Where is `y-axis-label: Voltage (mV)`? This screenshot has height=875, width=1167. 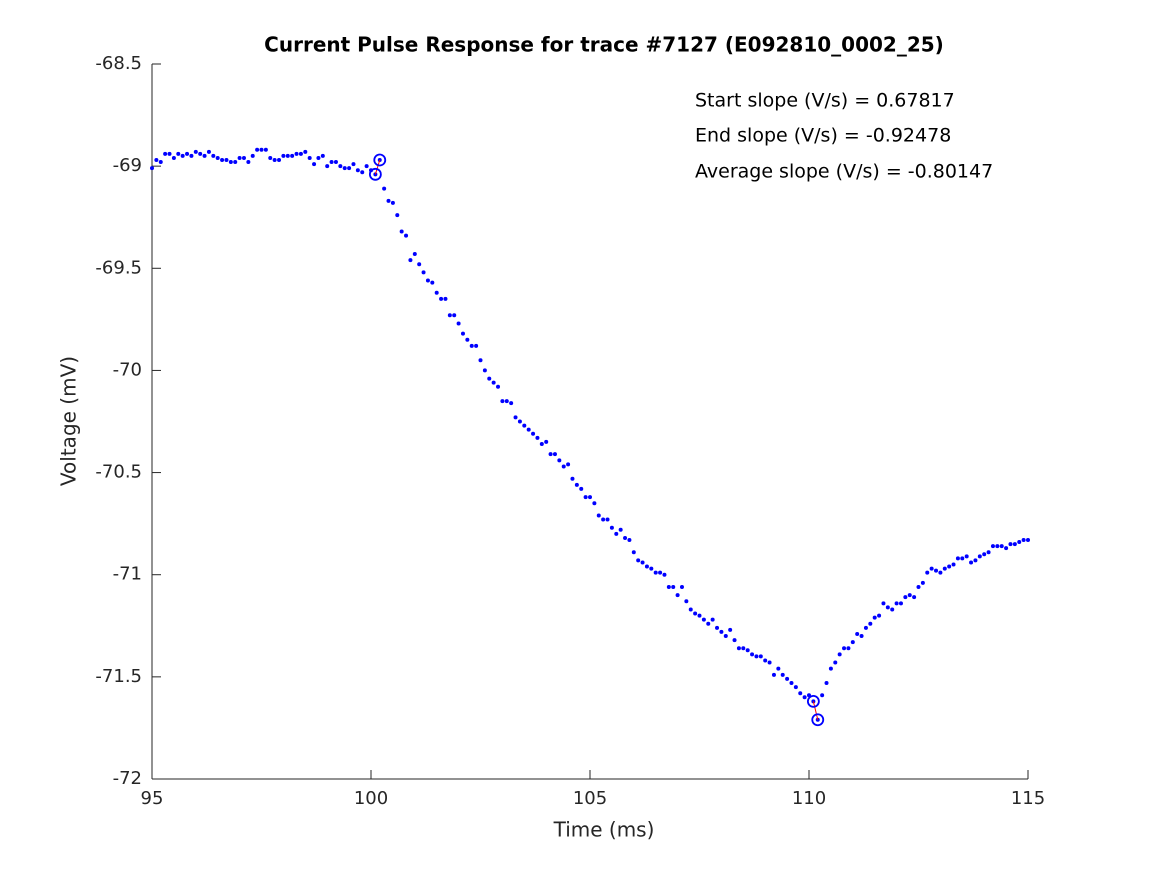 y-axis-label: Voltage (mV) is located at coordinates (69, 421).